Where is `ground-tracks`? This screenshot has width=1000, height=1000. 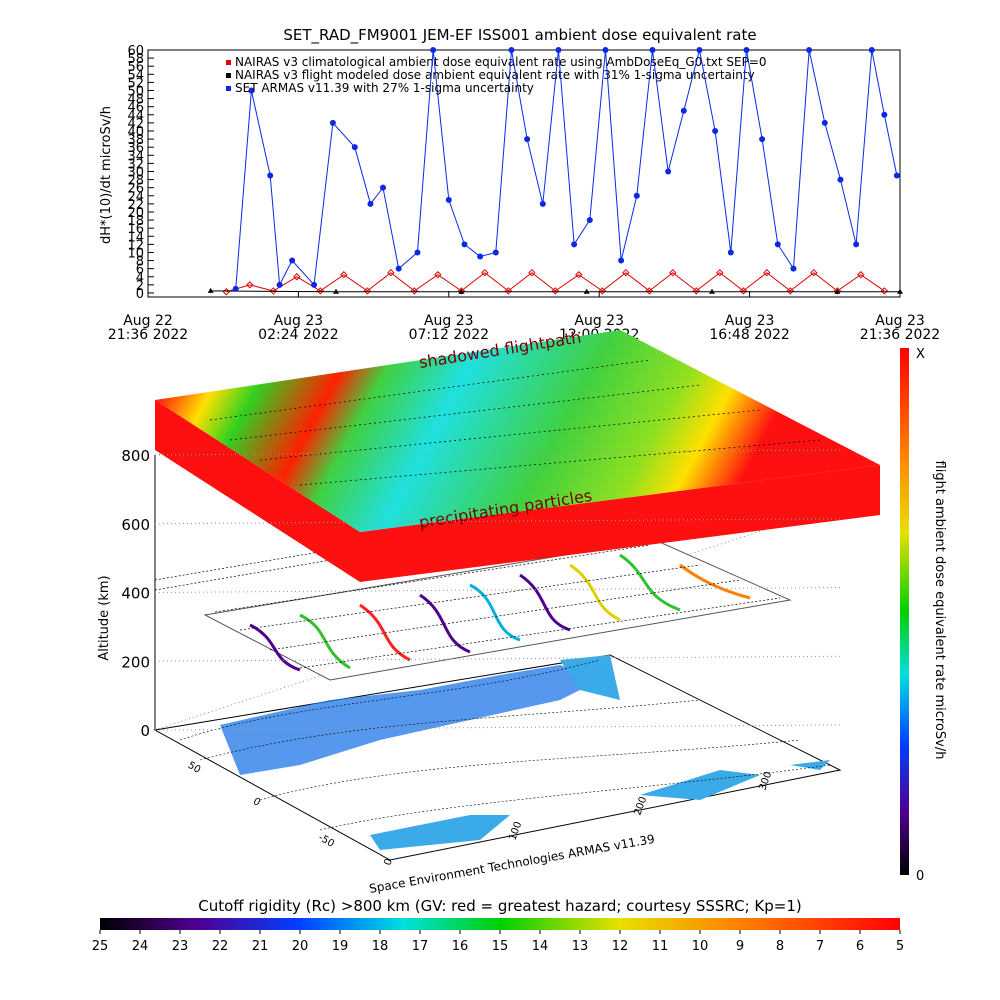
ground-tracks is located at coordinates (505, 745).